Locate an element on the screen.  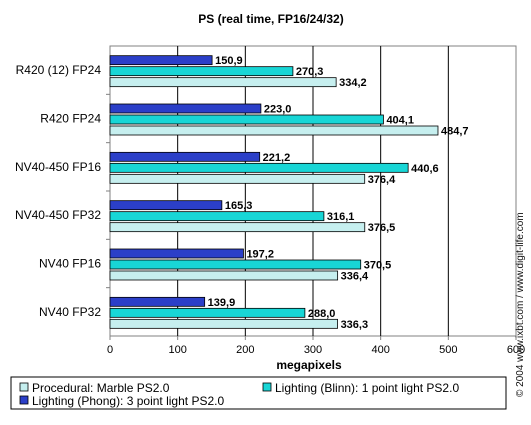
x-tick-label: 300 is located at coordinates (313, 350).